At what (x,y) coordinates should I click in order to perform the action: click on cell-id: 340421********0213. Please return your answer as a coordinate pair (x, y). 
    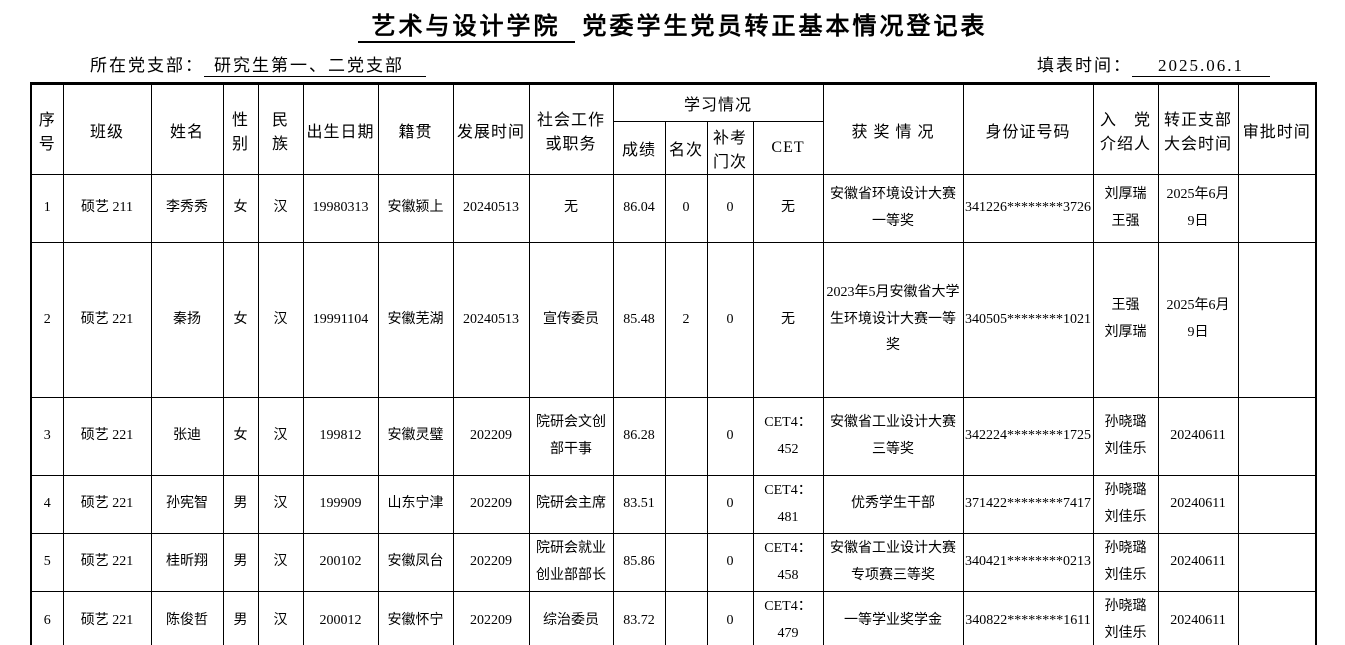
    Looking at the image, I should click on (1028, 563).